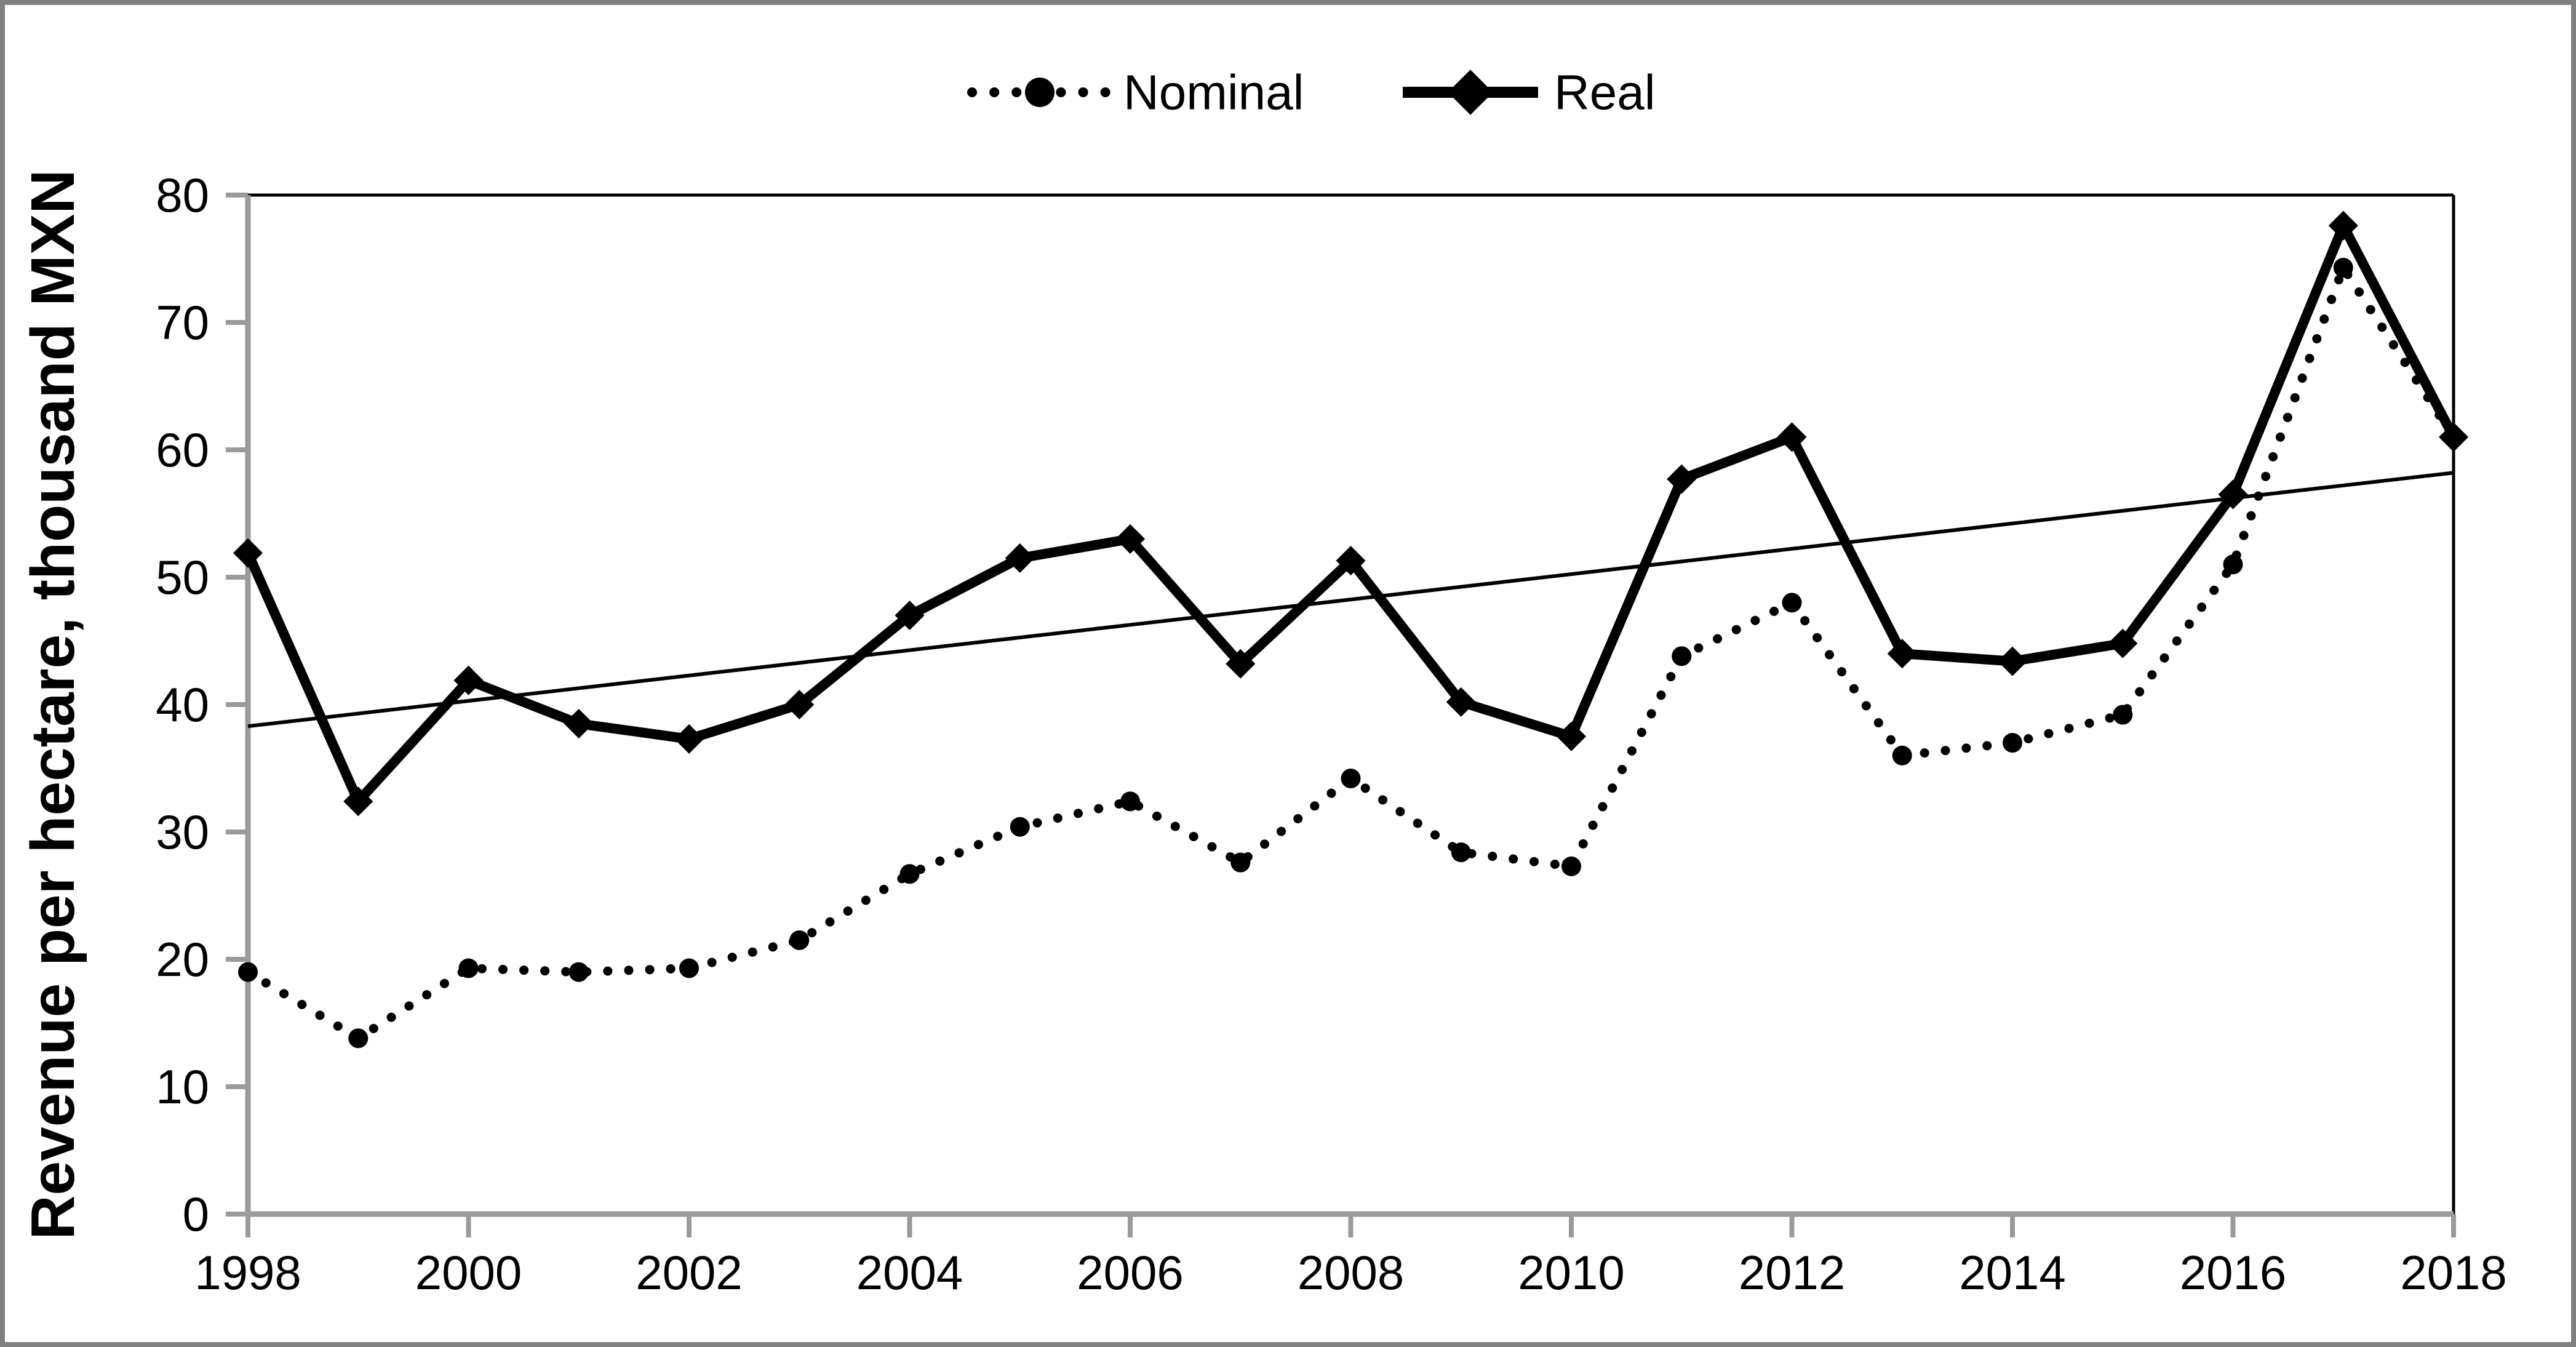  Describe the element at coordinates (182, 832) in the screenshot. I see `y-tick-label: 30` at that location.